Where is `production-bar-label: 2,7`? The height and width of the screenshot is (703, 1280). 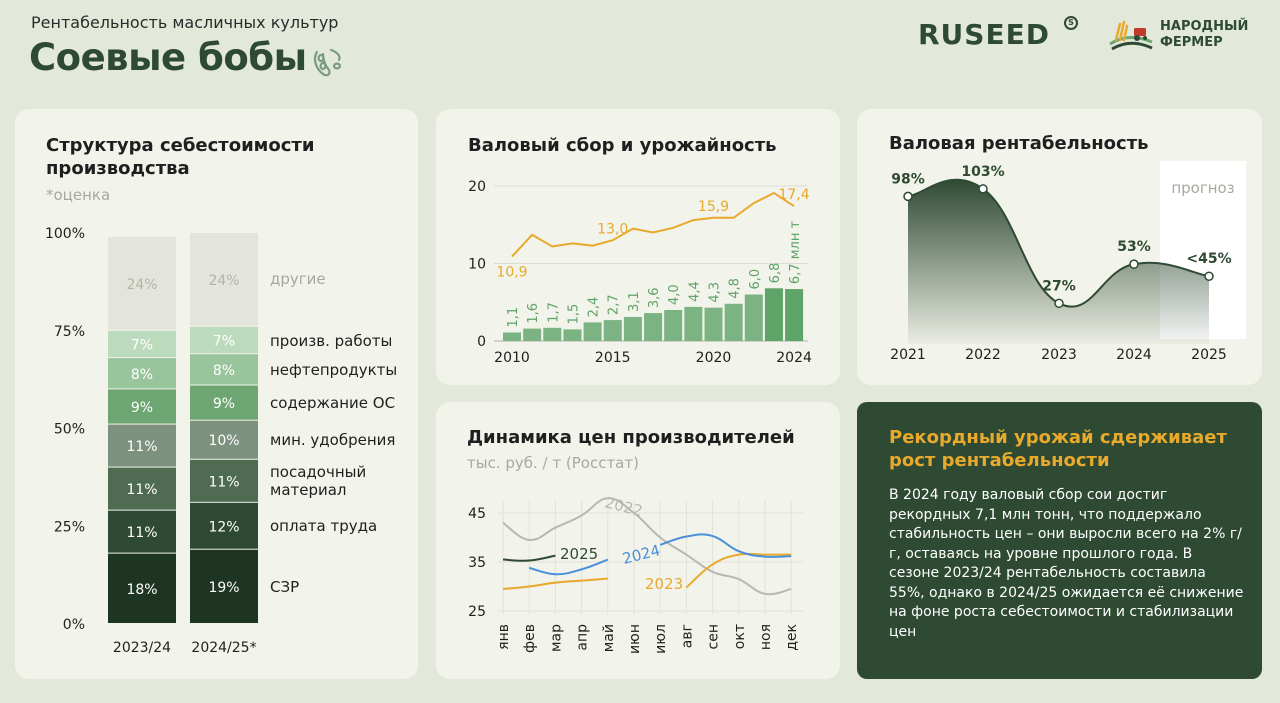 production-bar-label: 2,7 is located at coordinates (614, 304).